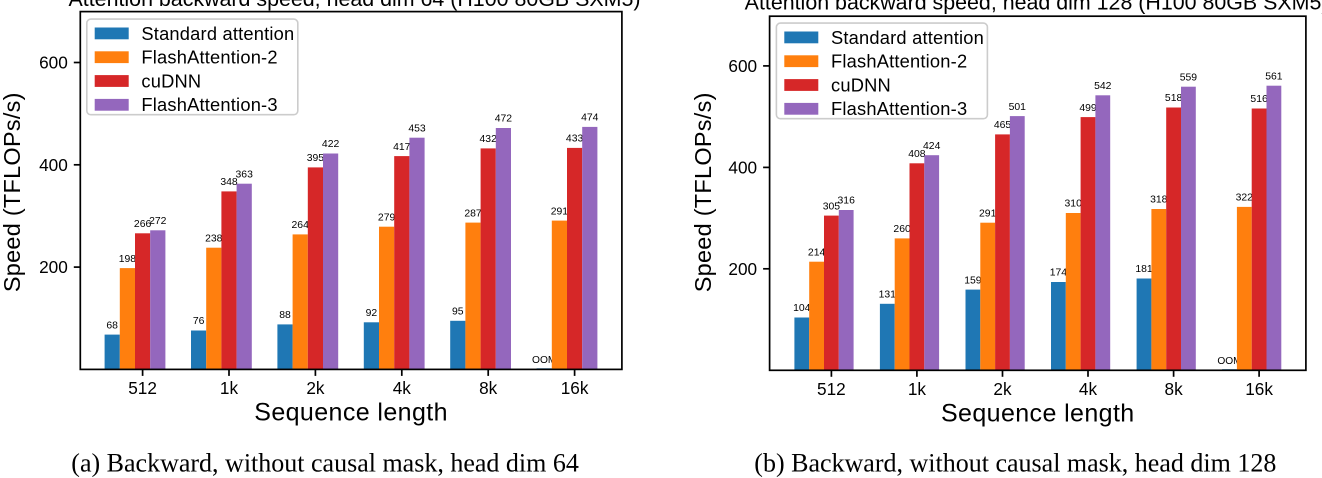 The image size is (1322, 478). I want to click on svg-text: 516, so click(1259, 99).